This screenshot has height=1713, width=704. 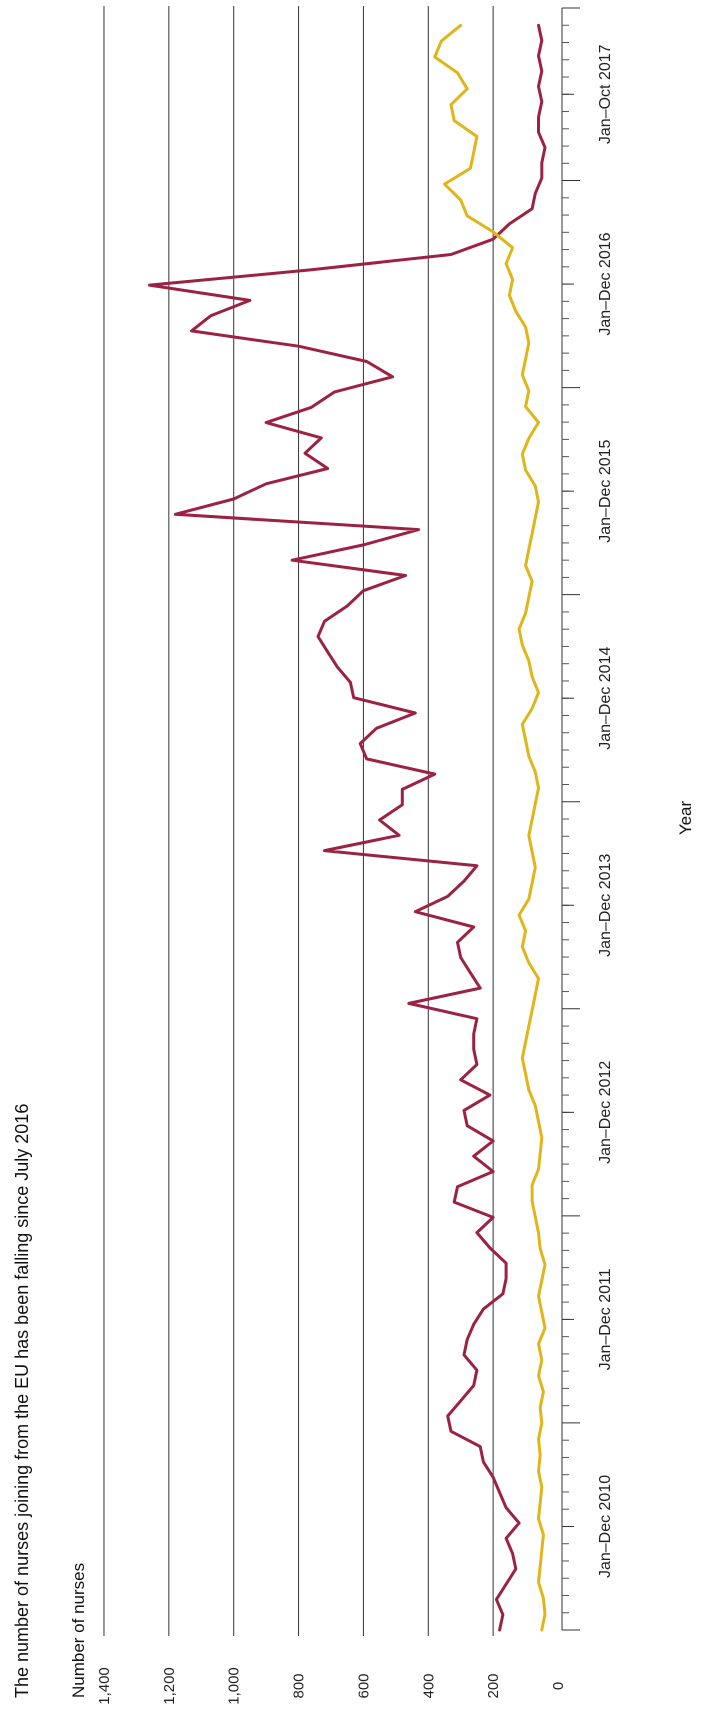 What do you see at coordinates (493, 1685) in the screenshot?
I see `y-tick-label: 200` at bounding box center [493, 1685].